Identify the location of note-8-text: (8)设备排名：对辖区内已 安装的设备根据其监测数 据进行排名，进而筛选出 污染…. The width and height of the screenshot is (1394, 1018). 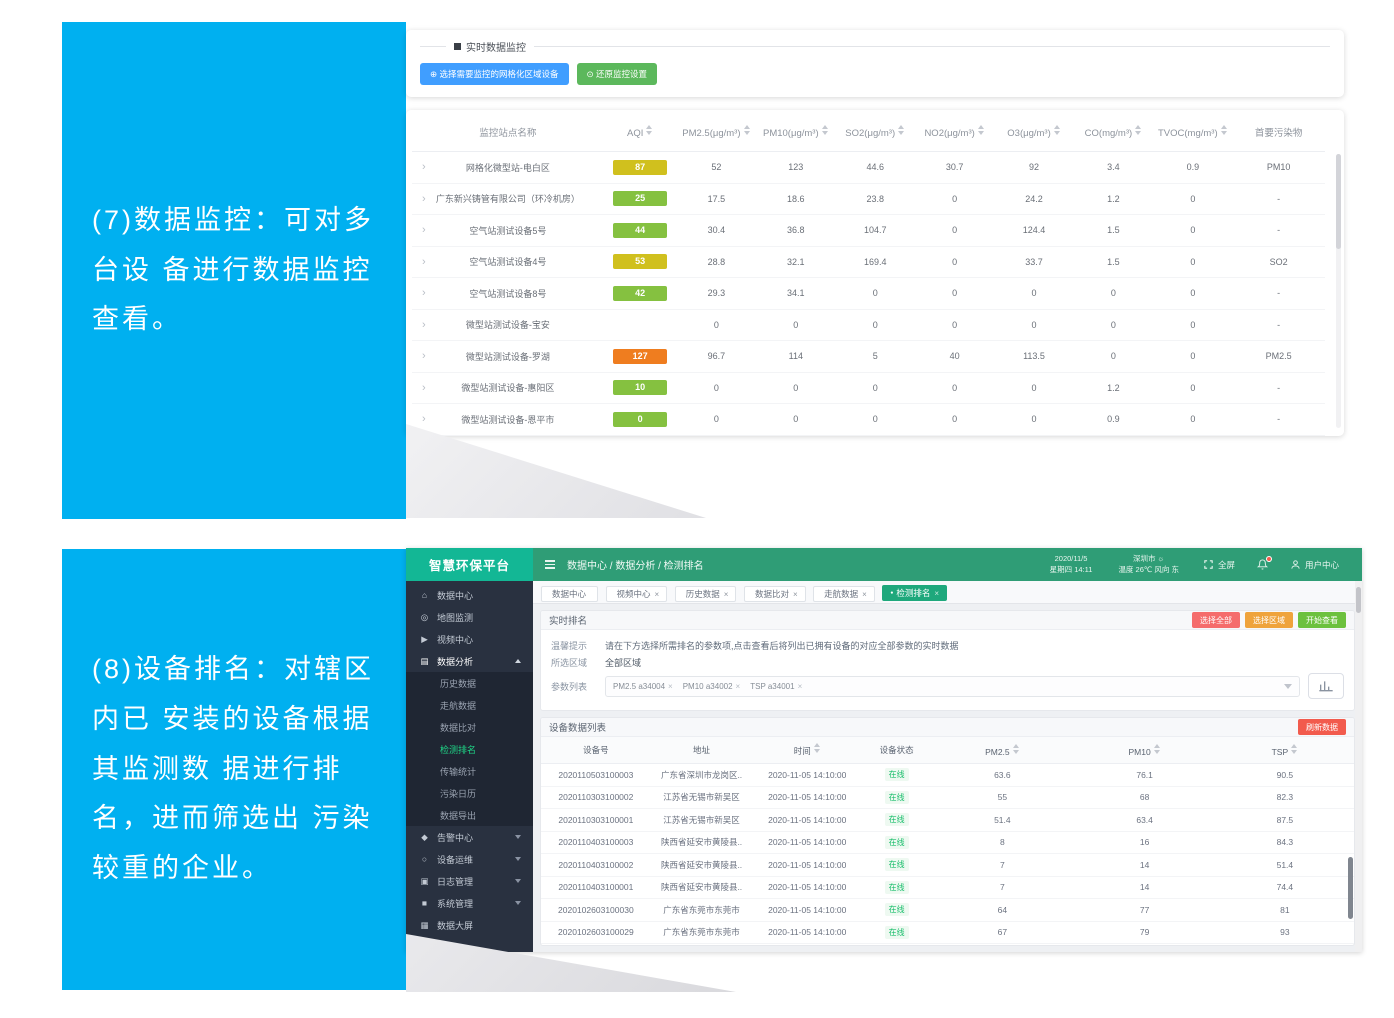
(233, 768).